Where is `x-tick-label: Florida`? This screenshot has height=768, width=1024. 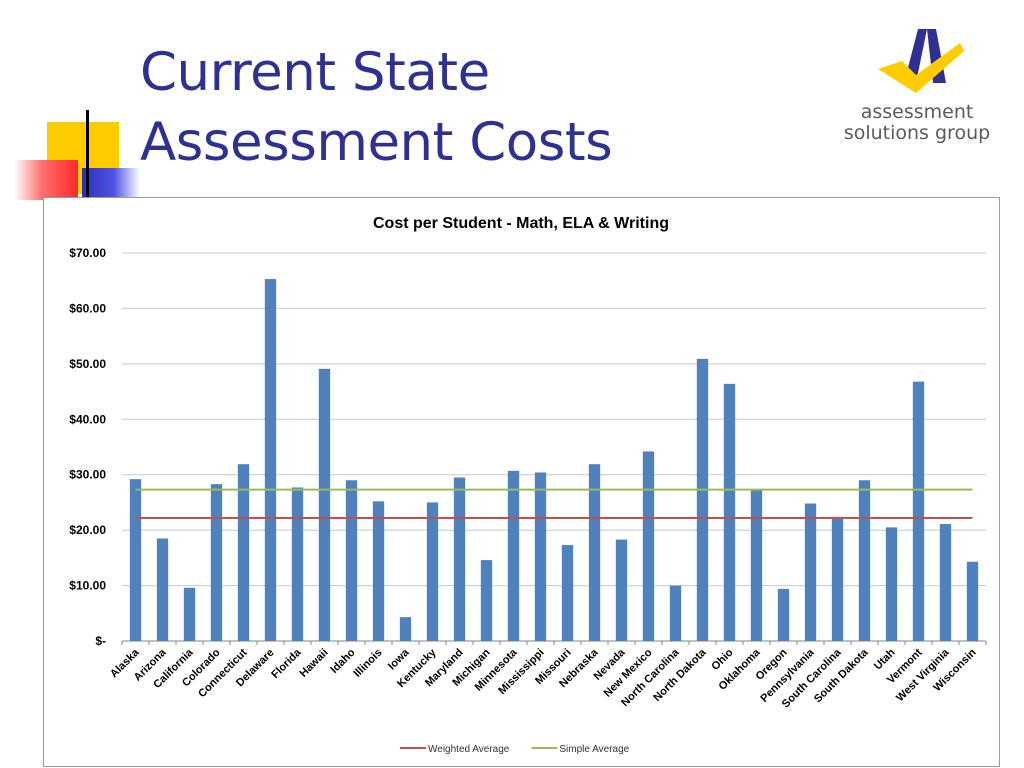
x-tick-label: Florida is located at coordinates (286, 663).